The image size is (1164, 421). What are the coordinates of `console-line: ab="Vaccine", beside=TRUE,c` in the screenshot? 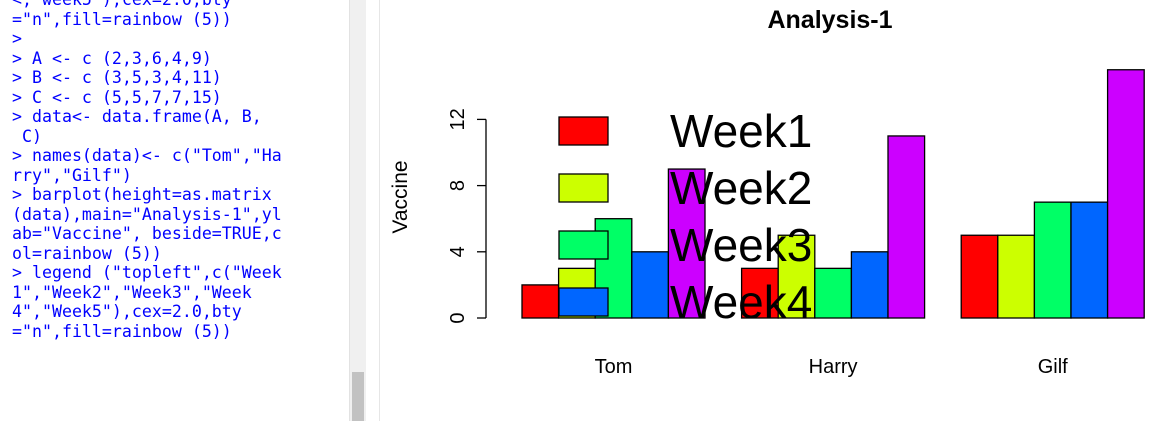 It's located at (147, 233).